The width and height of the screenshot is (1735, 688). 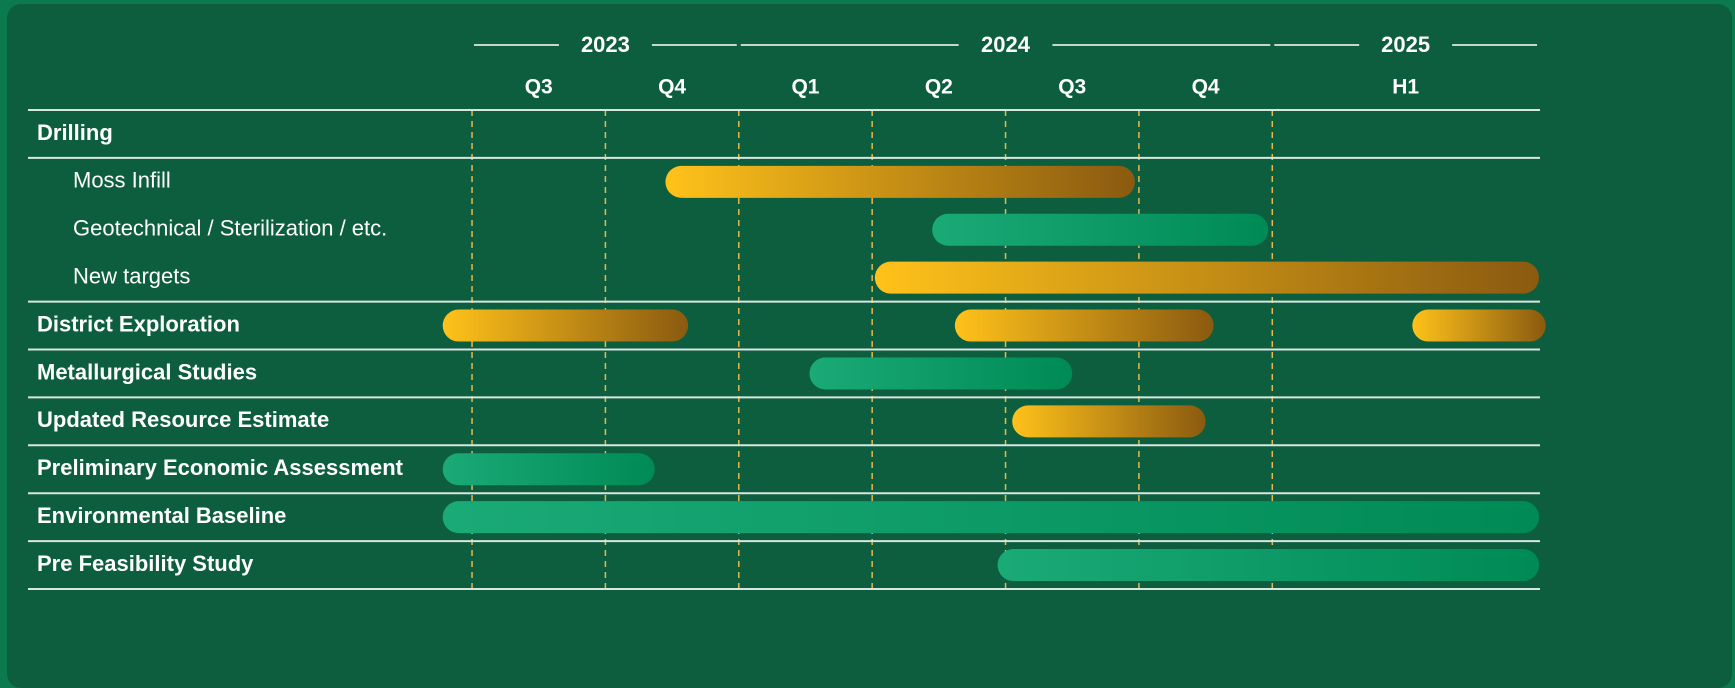 I want to click on year-label: 2023, so click(x=605, y=44).